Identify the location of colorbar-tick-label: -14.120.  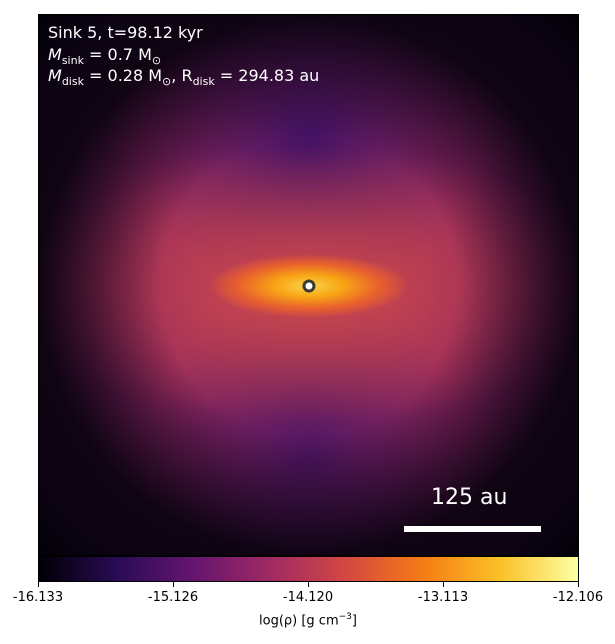
(308, 597).